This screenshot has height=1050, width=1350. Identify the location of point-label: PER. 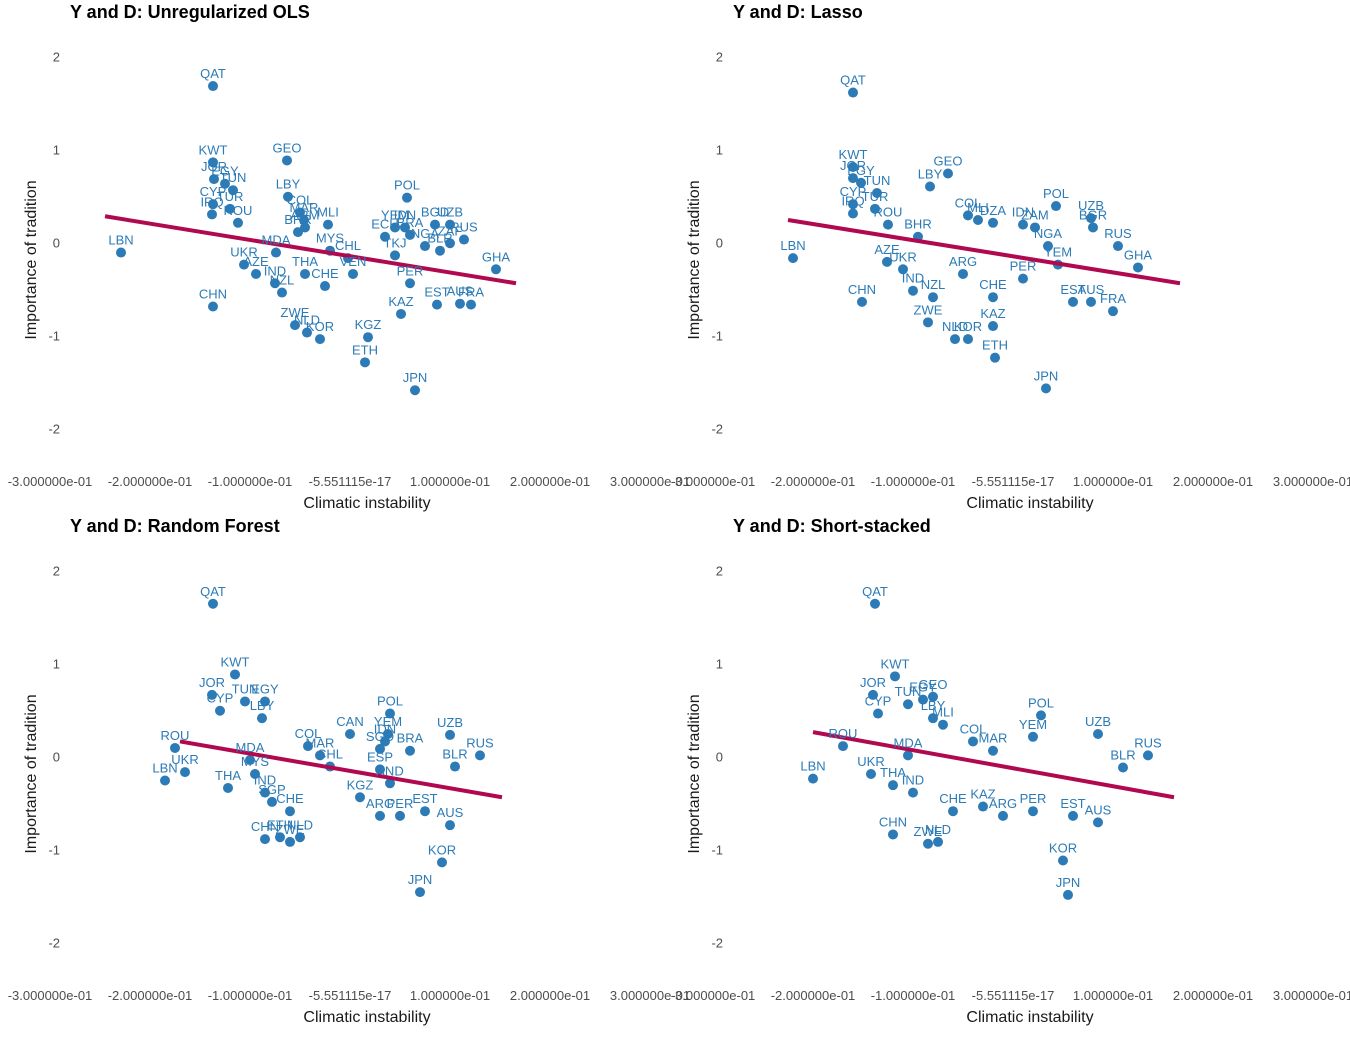
(410, 270).